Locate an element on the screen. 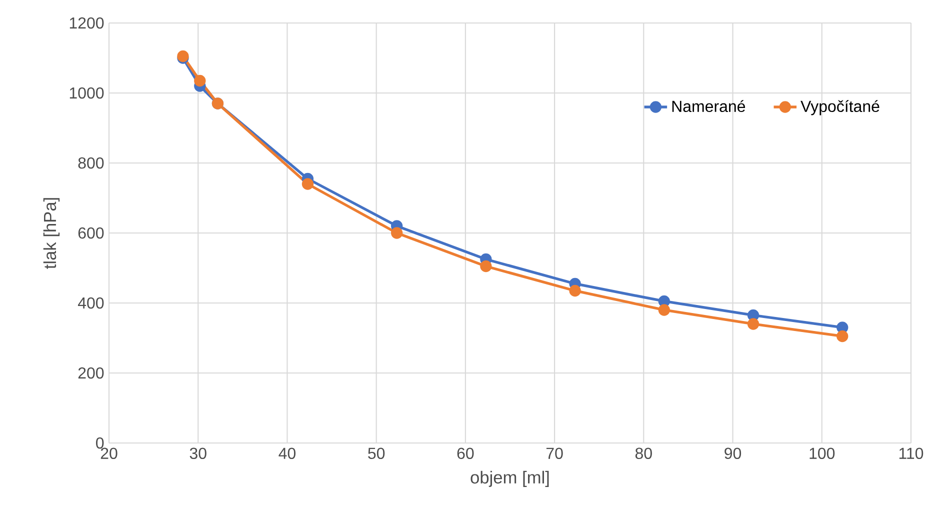 The width and height of the screenshot is (933, 521). y-tick-label: 1000 is located at coordinates (87, 93).